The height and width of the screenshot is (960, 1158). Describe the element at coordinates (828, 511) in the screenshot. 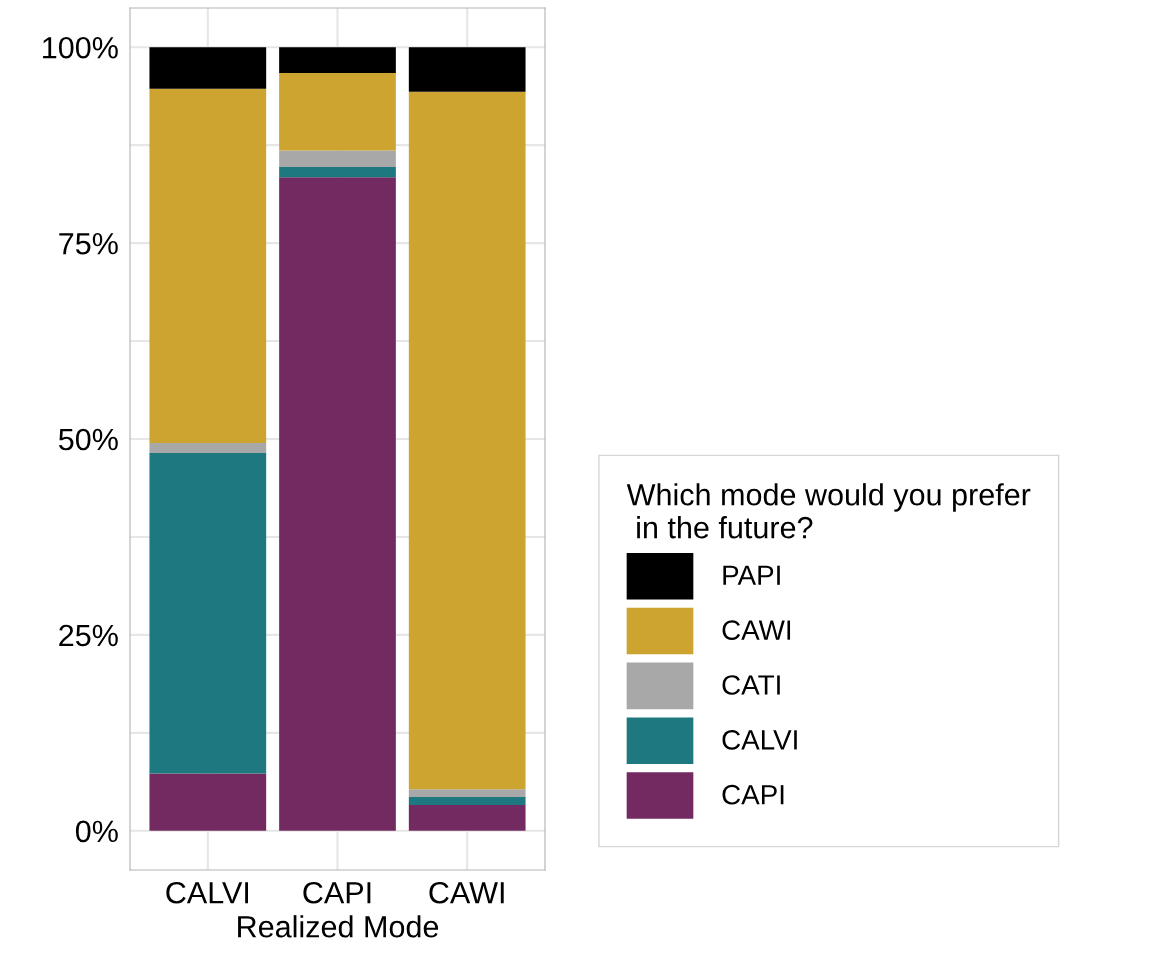

I see `legend-title: Which mode would you prefer in the future?` at that location.